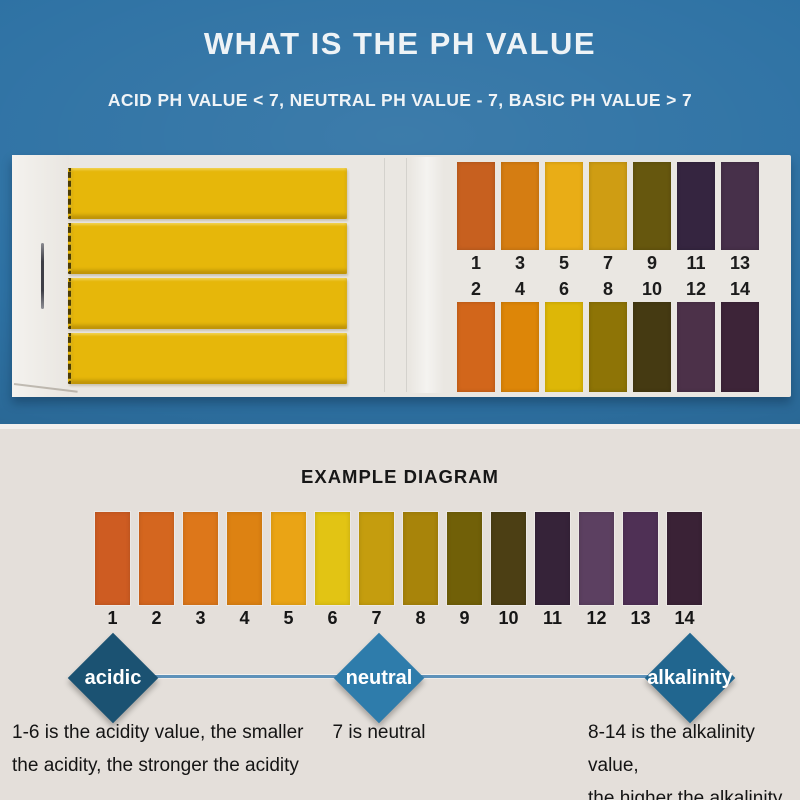  I want to click on booklet-cover-flap, so click(40, 276).